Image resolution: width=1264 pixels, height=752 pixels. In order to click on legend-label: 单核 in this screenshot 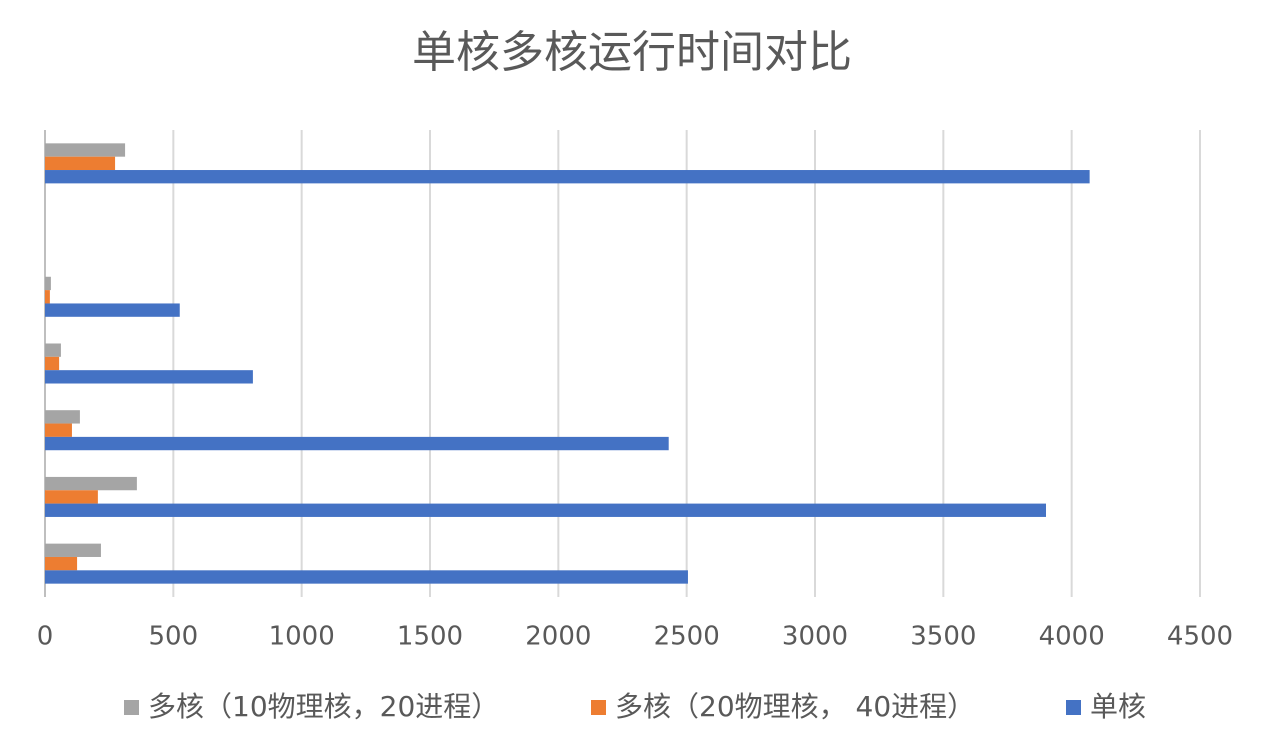, I will do `click(1118, 706)`.